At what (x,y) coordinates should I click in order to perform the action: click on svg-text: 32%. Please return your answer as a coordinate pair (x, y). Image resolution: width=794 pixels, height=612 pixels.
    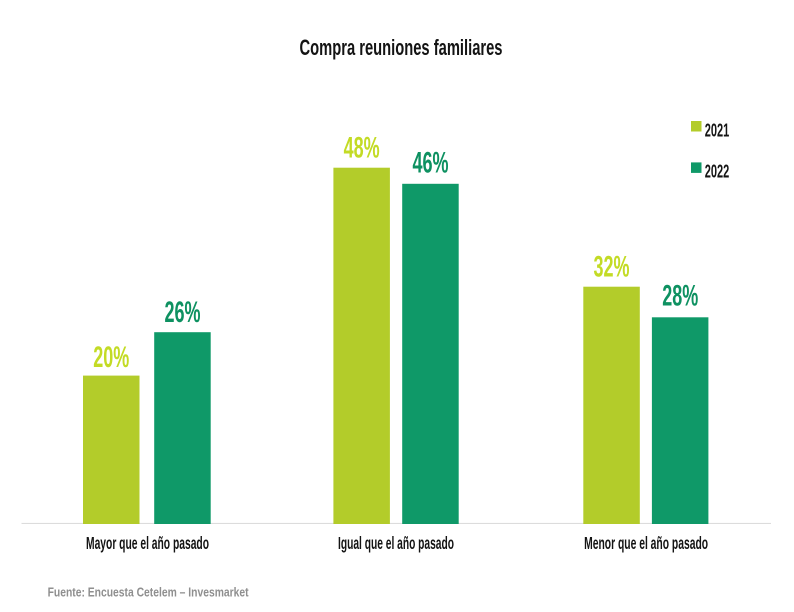
    Looking at the image, I should click on (612, 267).